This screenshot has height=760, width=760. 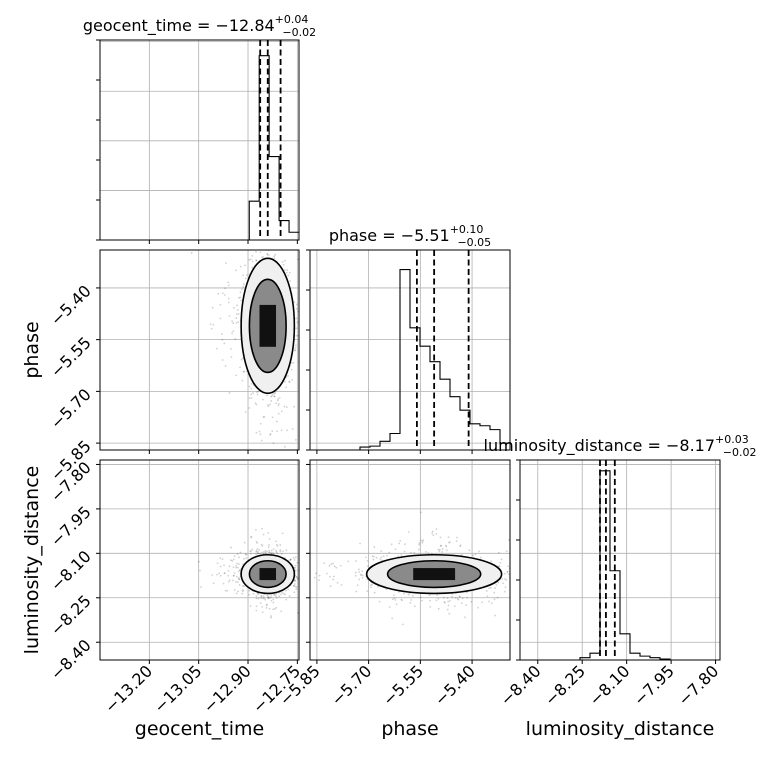 What do you see at coordinates (71, 615) in the screenshot?
I see `y-tick-label-luminosity_distance-1: −8.25` at bounding box center [71, 615].